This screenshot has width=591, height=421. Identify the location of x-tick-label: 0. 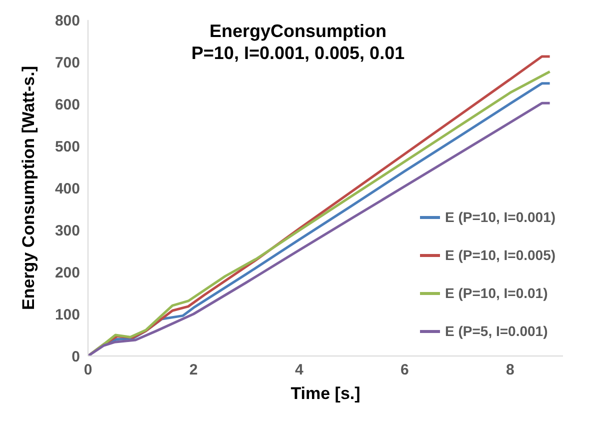
(88, 370).